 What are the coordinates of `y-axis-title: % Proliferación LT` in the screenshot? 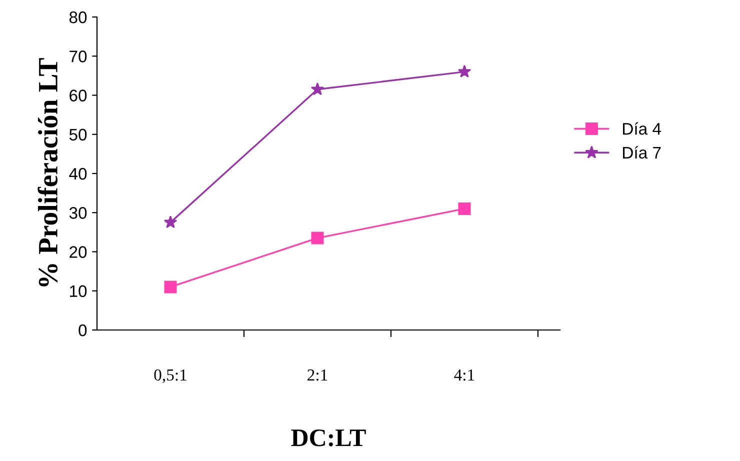 It's located at (48, 172).